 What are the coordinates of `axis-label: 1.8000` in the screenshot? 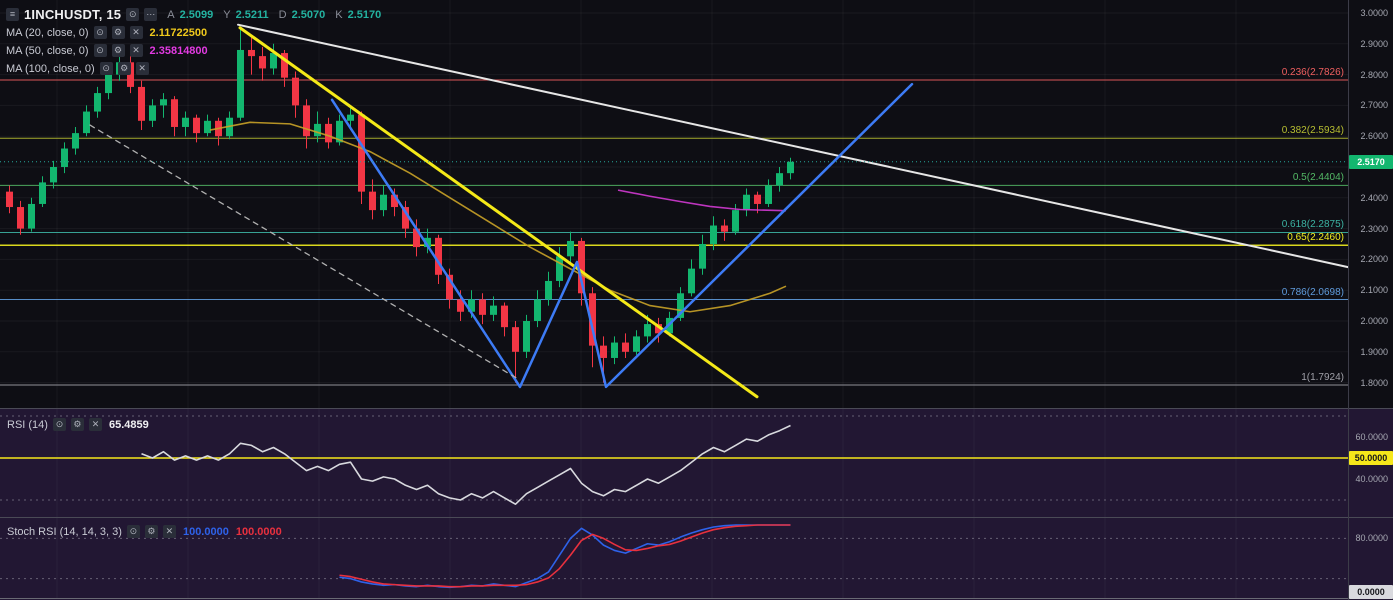 It's located at (1374, 382).